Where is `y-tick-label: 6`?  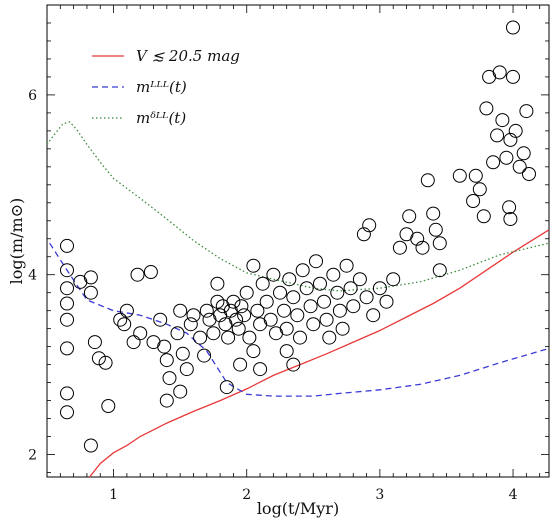 y-tick-label: 6 is located at coordinates (32, 96).